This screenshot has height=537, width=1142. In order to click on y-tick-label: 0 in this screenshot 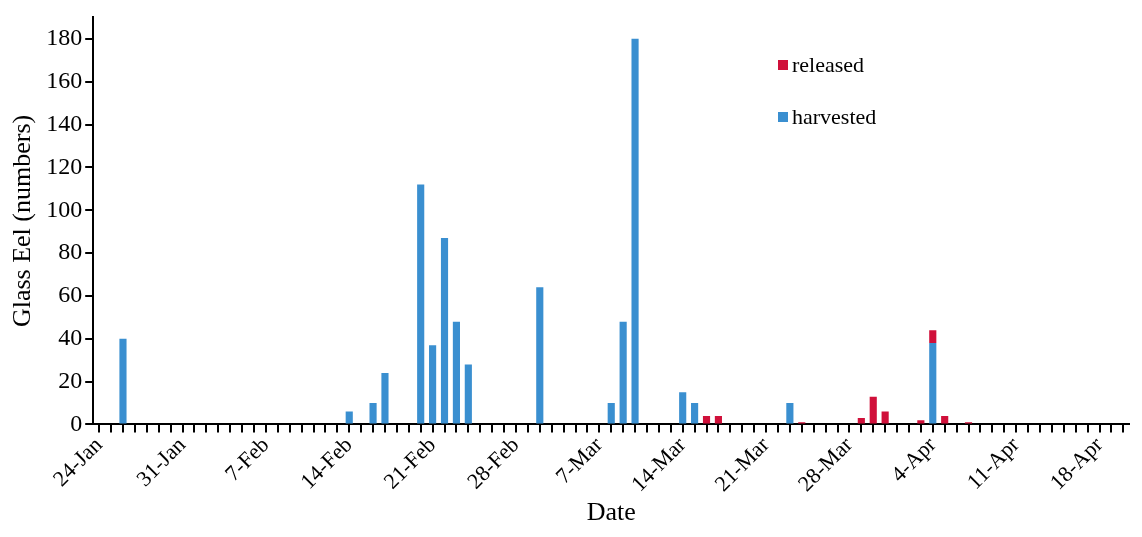, I will do `click(76, 422)`.